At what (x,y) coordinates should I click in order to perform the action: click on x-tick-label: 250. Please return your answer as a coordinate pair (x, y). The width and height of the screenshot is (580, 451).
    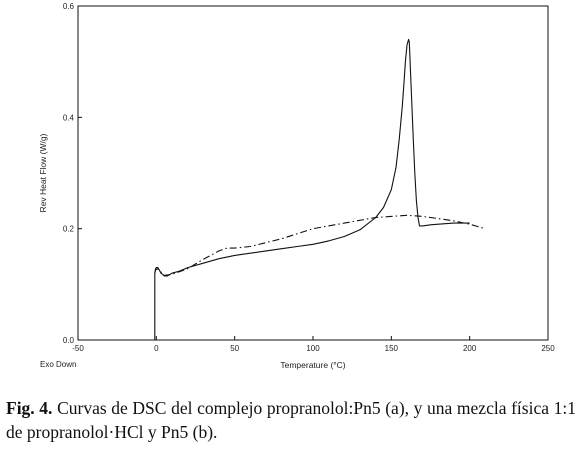
    Looking at the image, I should click on (548, 348).